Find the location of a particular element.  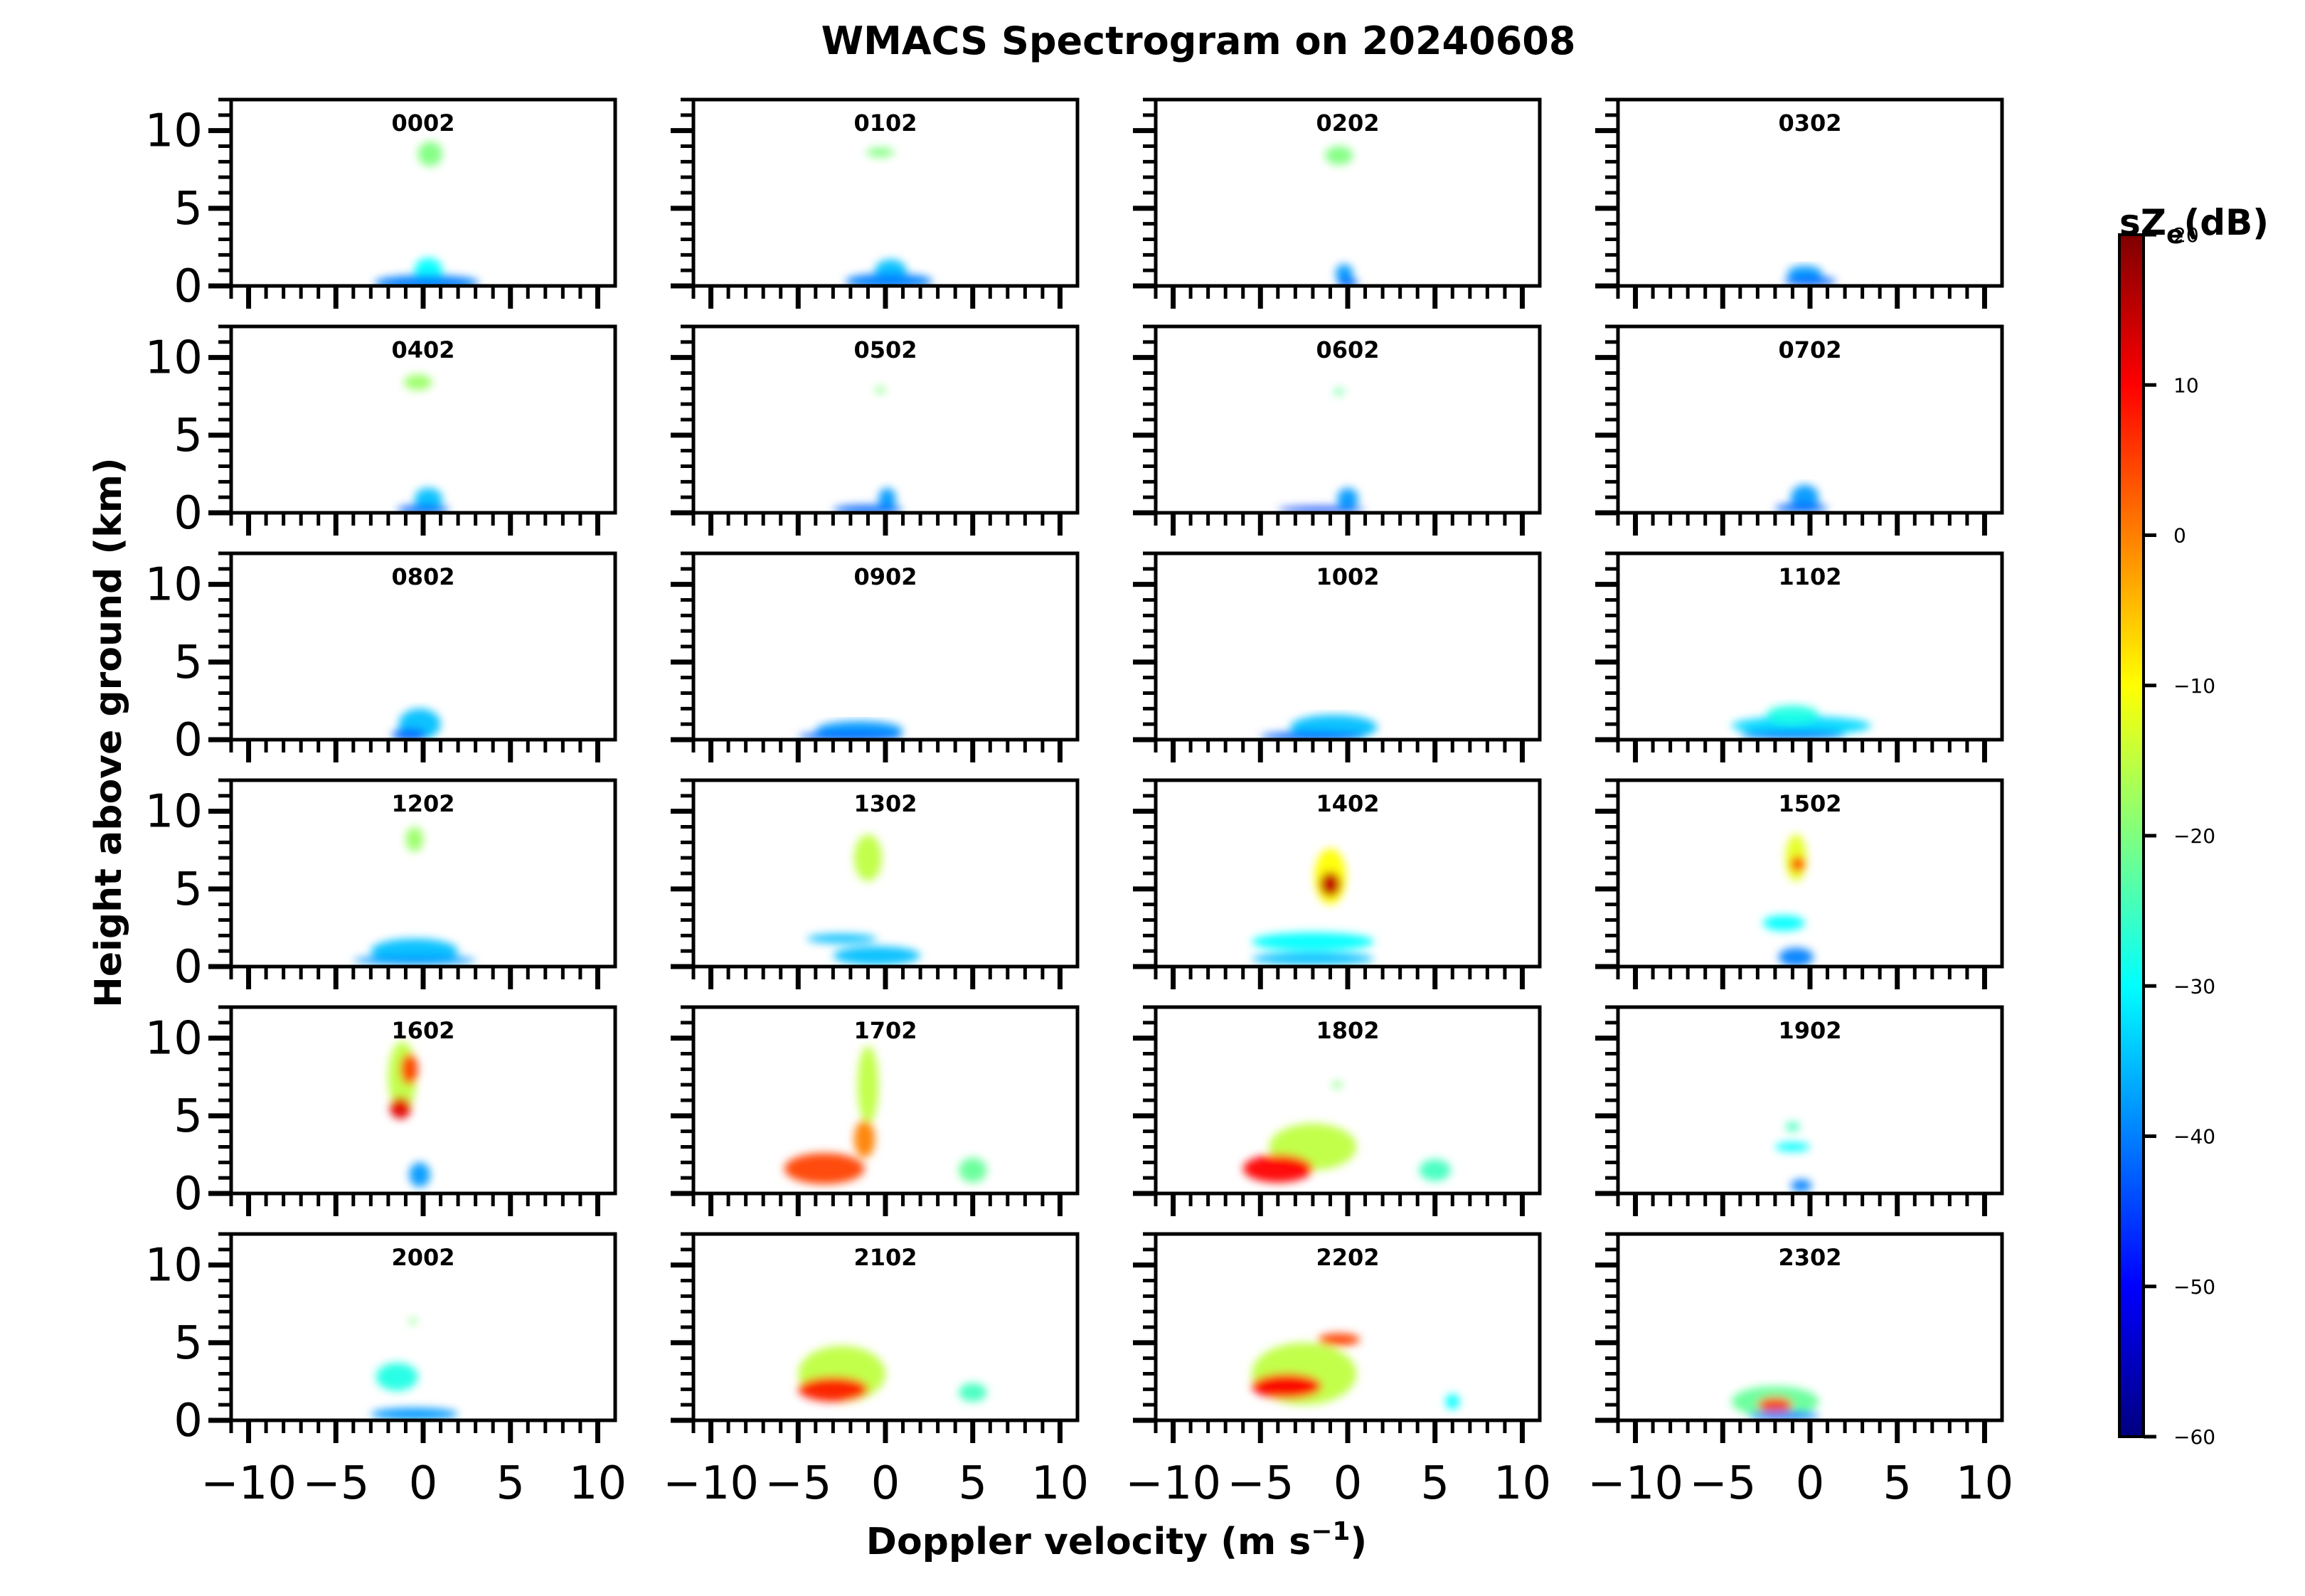

panel-0302: 0302 is located at coordinates (1799, 203).